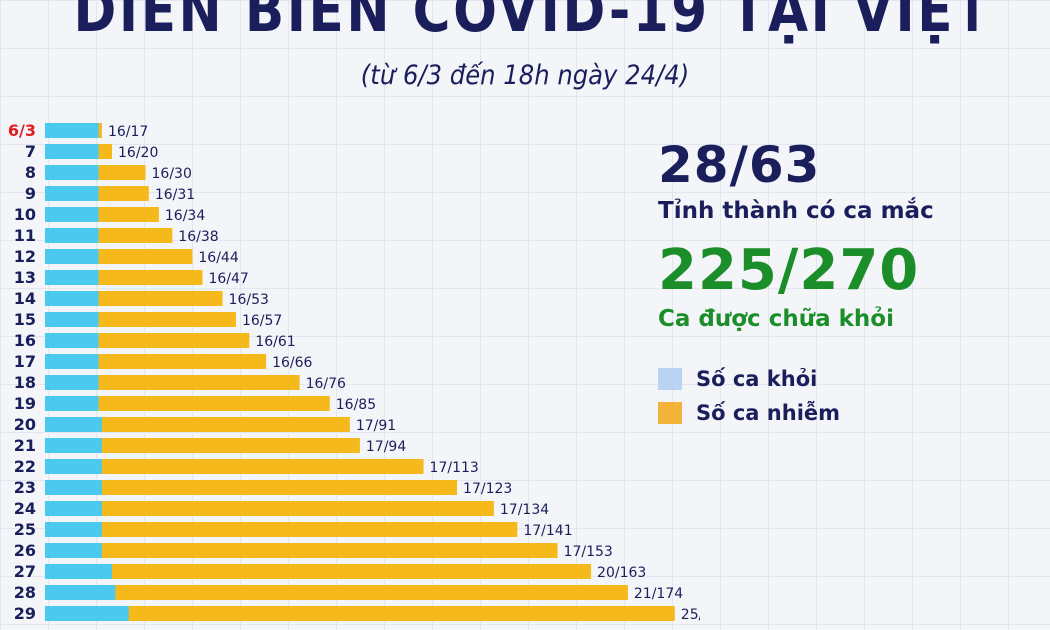 The width and height of the screenshot is (1050, 630). I want to click on row-label: 8, so click(30, 172).